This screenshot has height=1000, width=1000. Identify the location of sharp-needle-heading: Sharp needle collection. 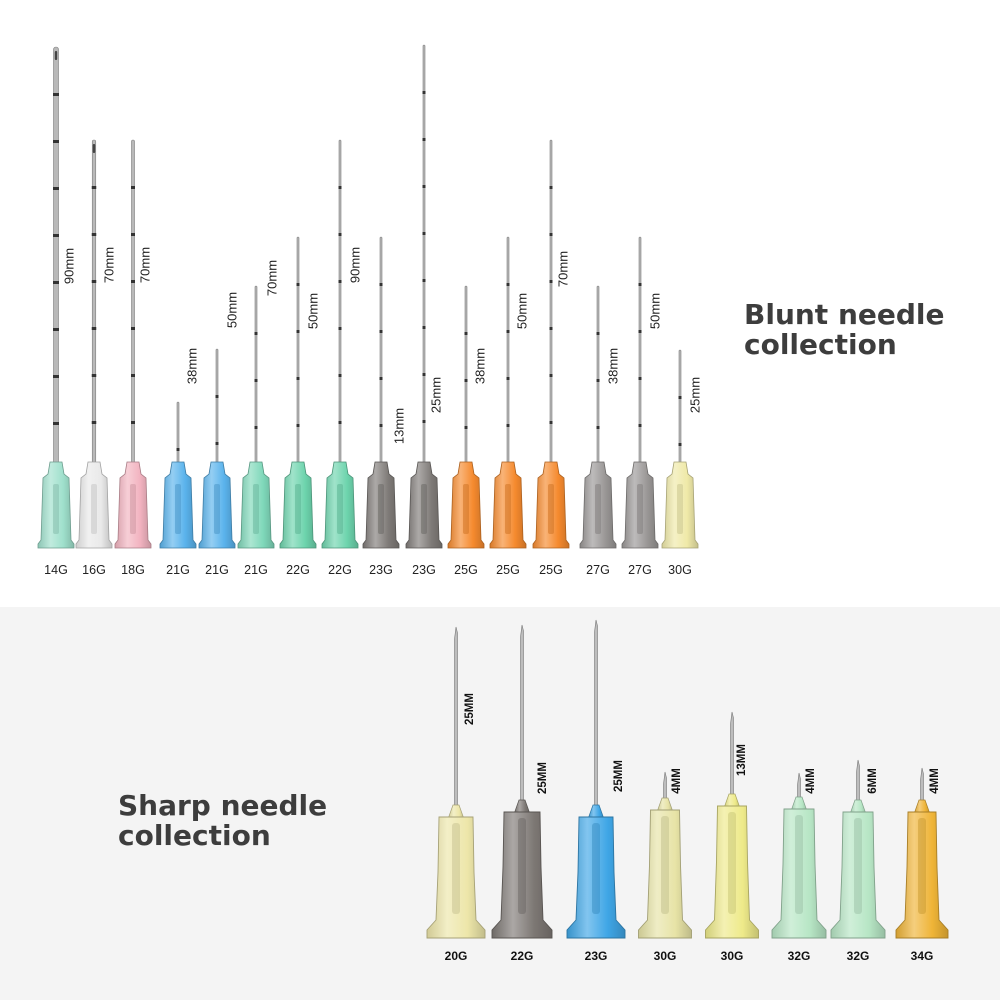
(222, 821).